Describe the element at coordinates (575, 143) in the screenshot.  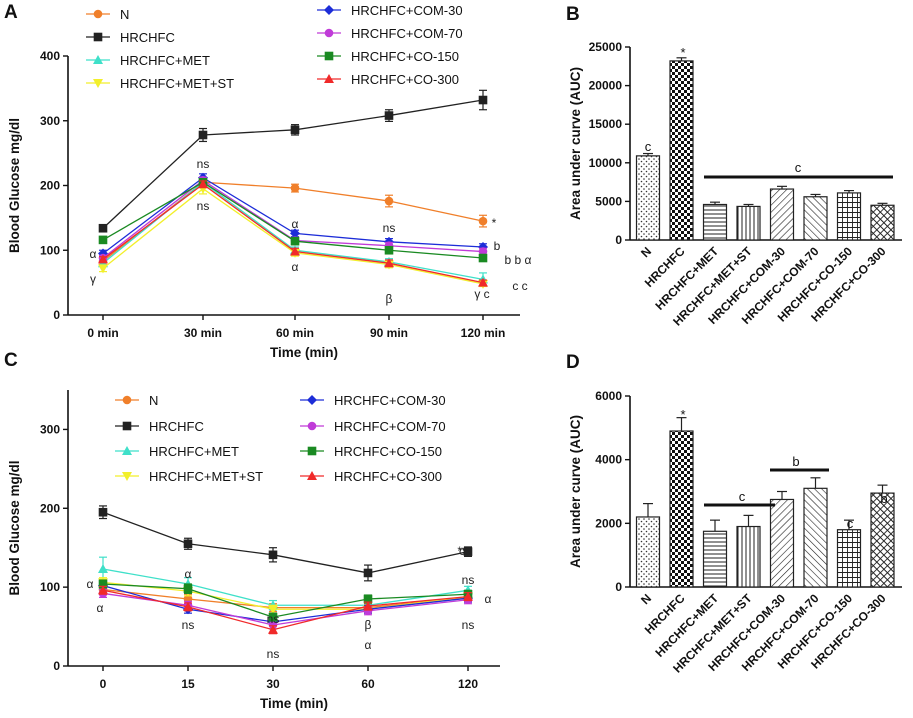
I see `y-axis-title: Area under curve (AUC)` at that location.